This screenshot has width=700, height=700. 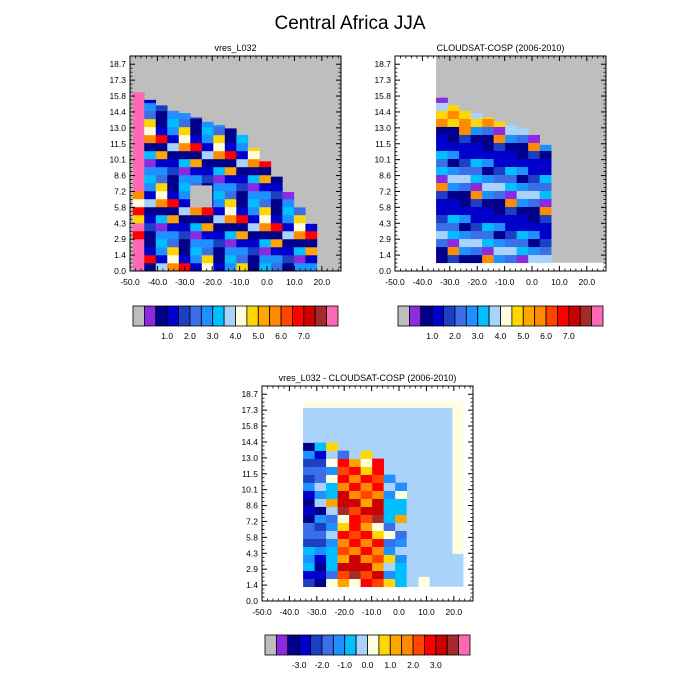 I want to click on y-tick-label: 17.3, so click(x=382, y=80).